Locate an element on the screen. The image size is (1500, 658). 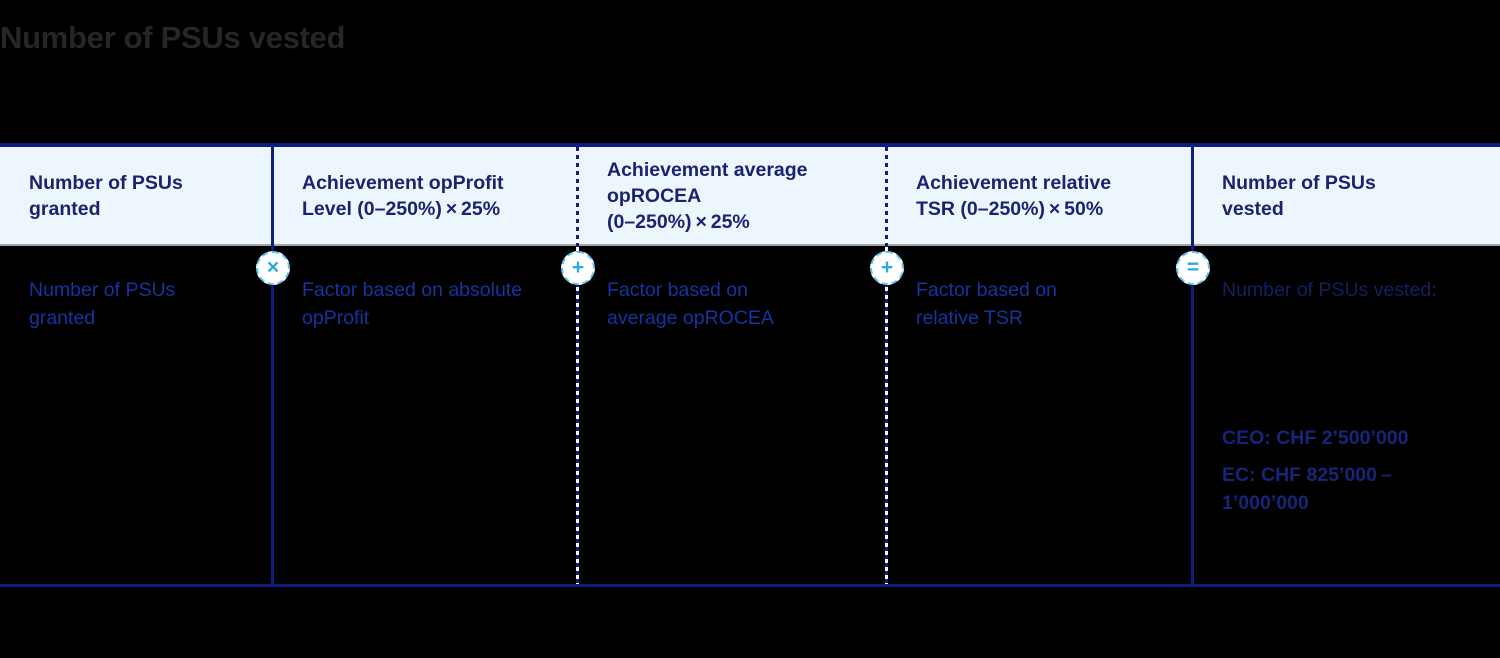
header-label: Number of PSUs vested is located at coordinates (1299, 195).